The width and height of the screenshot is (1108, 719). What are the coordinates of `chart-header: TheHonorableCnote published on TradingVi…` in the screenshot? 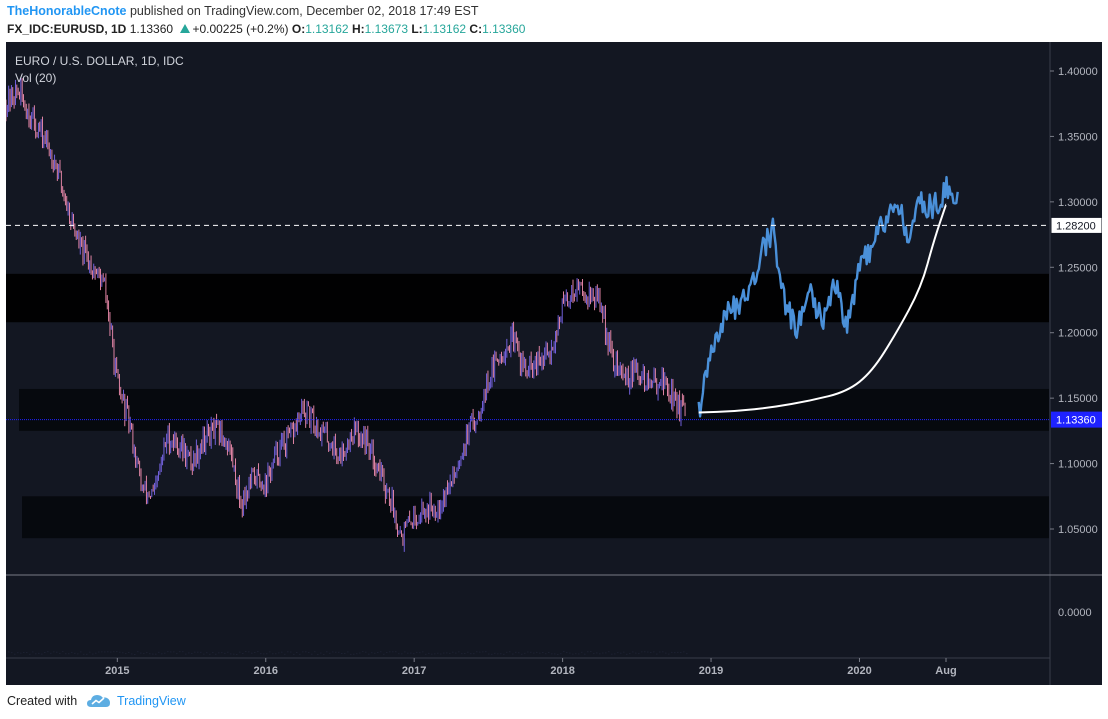 It's located at (554, 21).